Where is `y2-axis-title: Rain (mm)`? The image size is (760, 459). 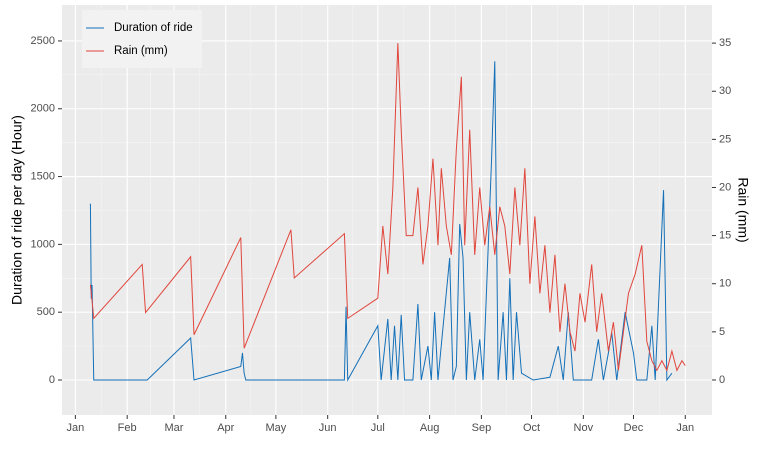
y2-axis-title: Rain (mm) is located at coordinates (743, 209).